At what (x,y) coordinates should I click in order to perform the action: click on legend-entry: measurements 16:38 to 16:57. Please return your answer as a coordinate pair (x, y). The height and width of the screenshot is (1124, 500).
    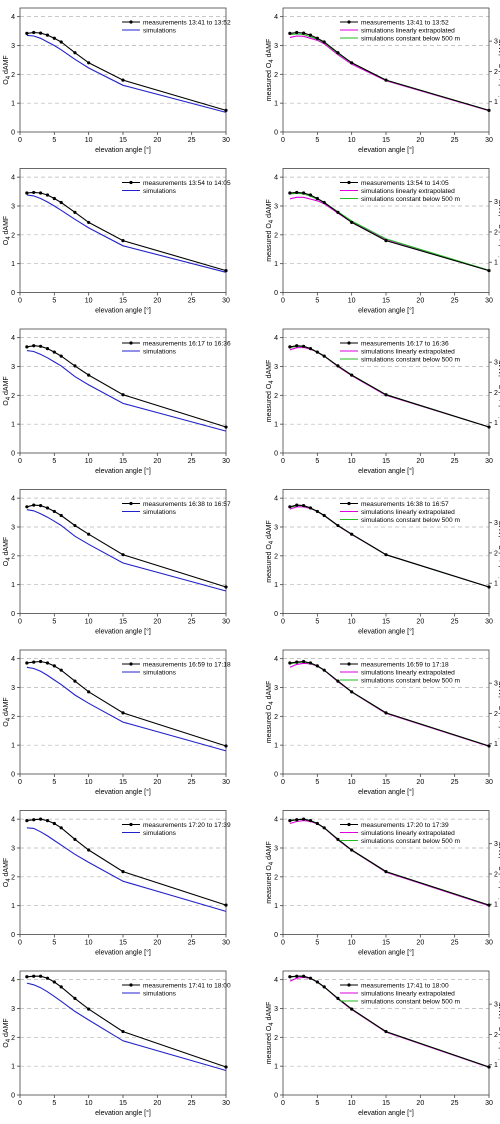
    Looking at the image, I should click on (187, 504).